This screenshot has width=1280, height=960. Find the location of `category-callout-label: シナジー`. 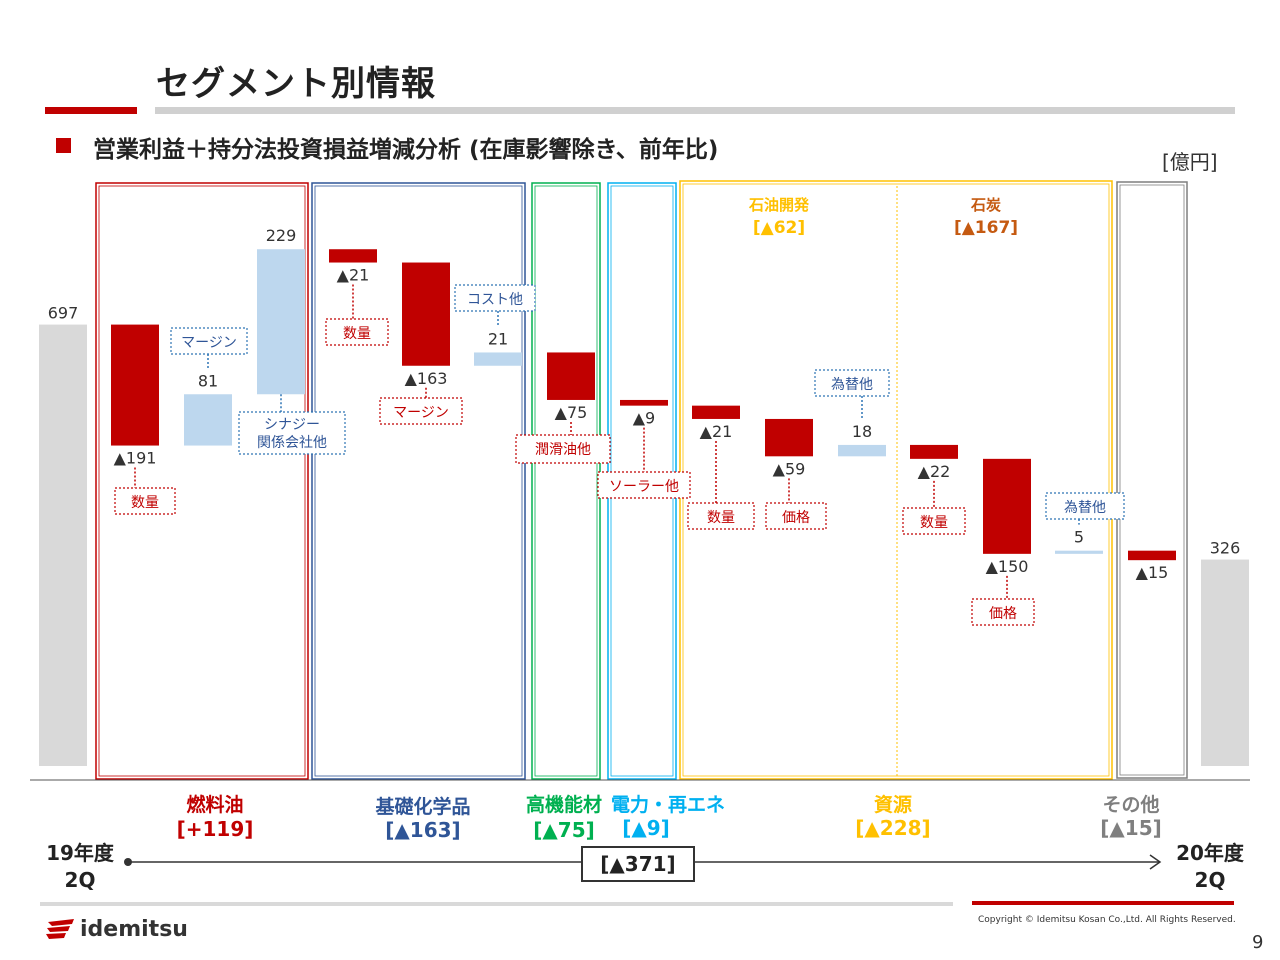

category-callout-label: シナジー is located at coordinates (292, 425).